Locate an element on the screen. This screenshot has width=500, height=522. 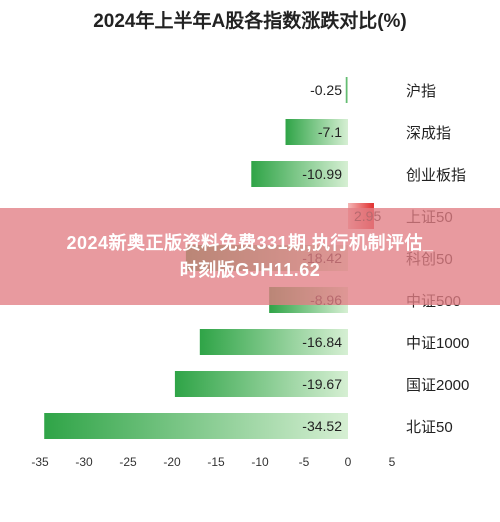
x-tick-label-6: -5 is located at coordinates (304, 462).